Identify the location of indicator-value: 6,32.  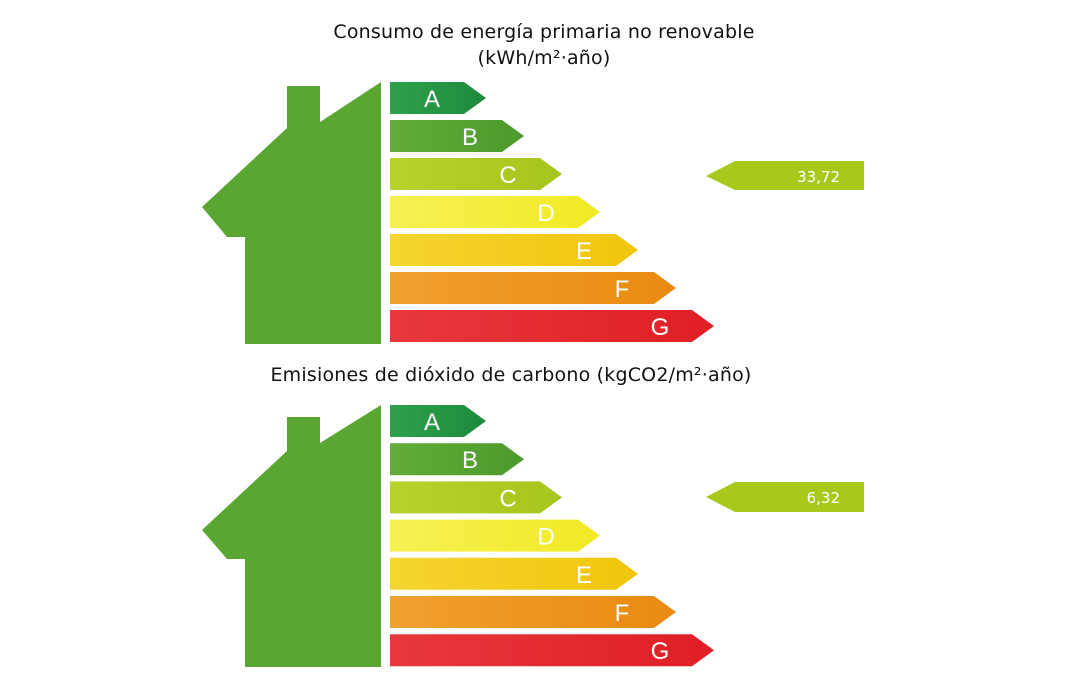
(823, 498).